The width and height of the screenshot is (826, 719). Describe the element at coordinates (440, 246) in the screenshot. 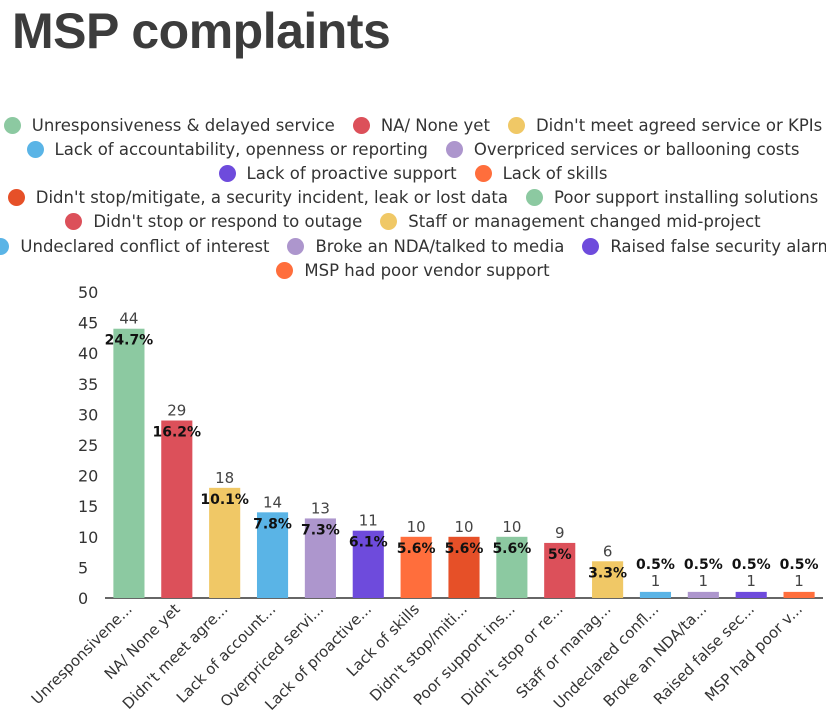

I see `legend-label: Broke an NDA/talked to media` at that location.